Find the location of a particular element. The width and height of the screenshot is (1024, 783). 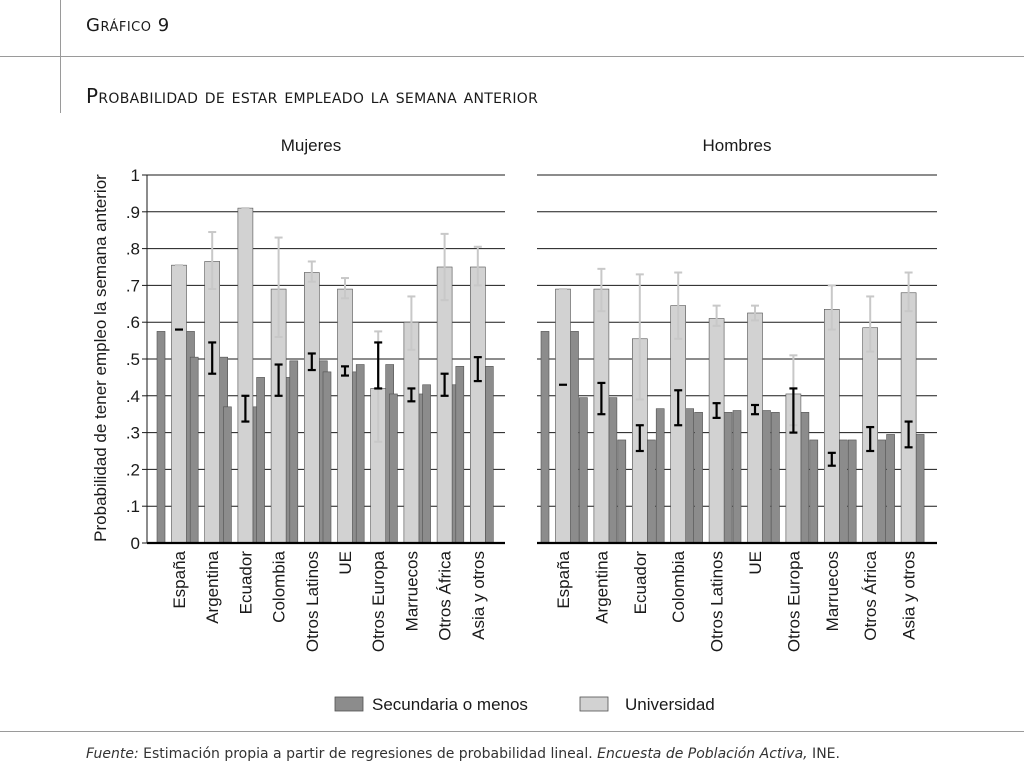

legend-swatch-universidad is located at coordinates (594, 704).